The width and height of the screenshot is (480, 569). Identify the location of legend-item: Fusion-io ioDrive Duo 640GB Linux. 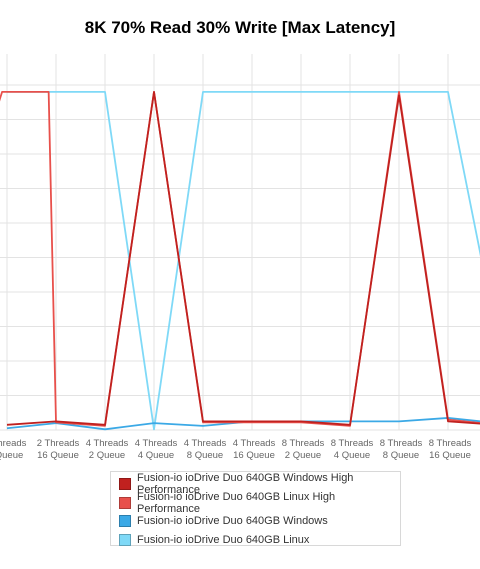
(259, 540).